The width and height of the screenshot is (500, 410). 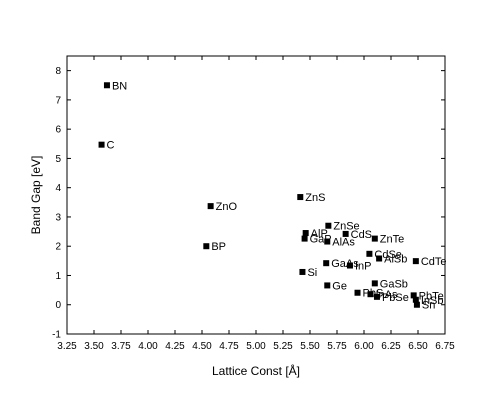 I want to click on data-label-si: Si, so click(x=312, y=273).